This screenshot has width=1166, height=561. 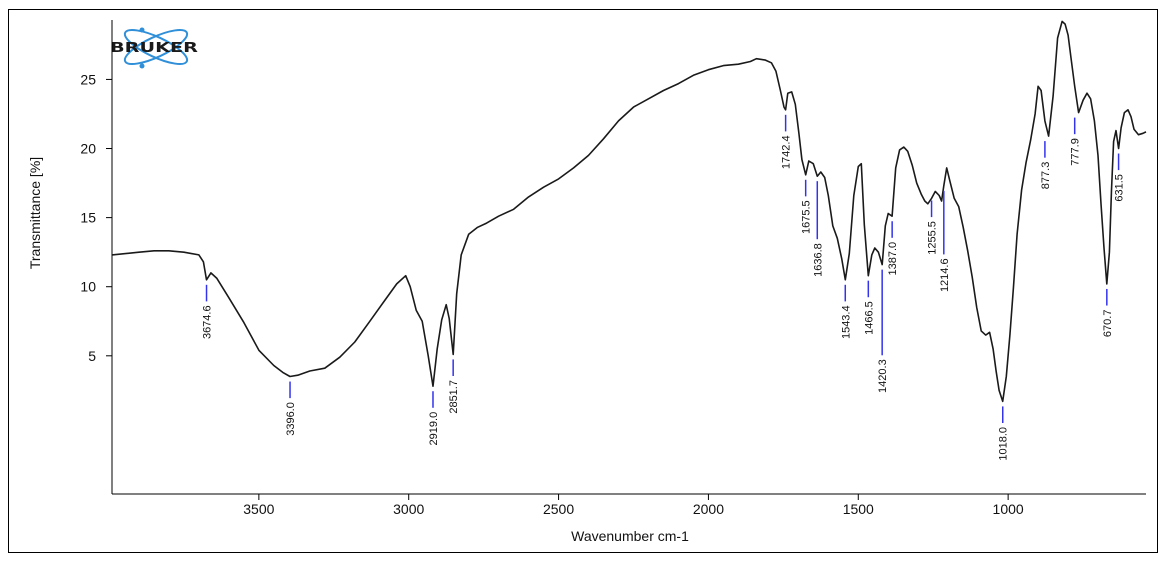 What do you see at coordinates (35, 213) in the screenshot?
I see `y-axis-label: Transmittance [%]` at bounding box center [35, 213].